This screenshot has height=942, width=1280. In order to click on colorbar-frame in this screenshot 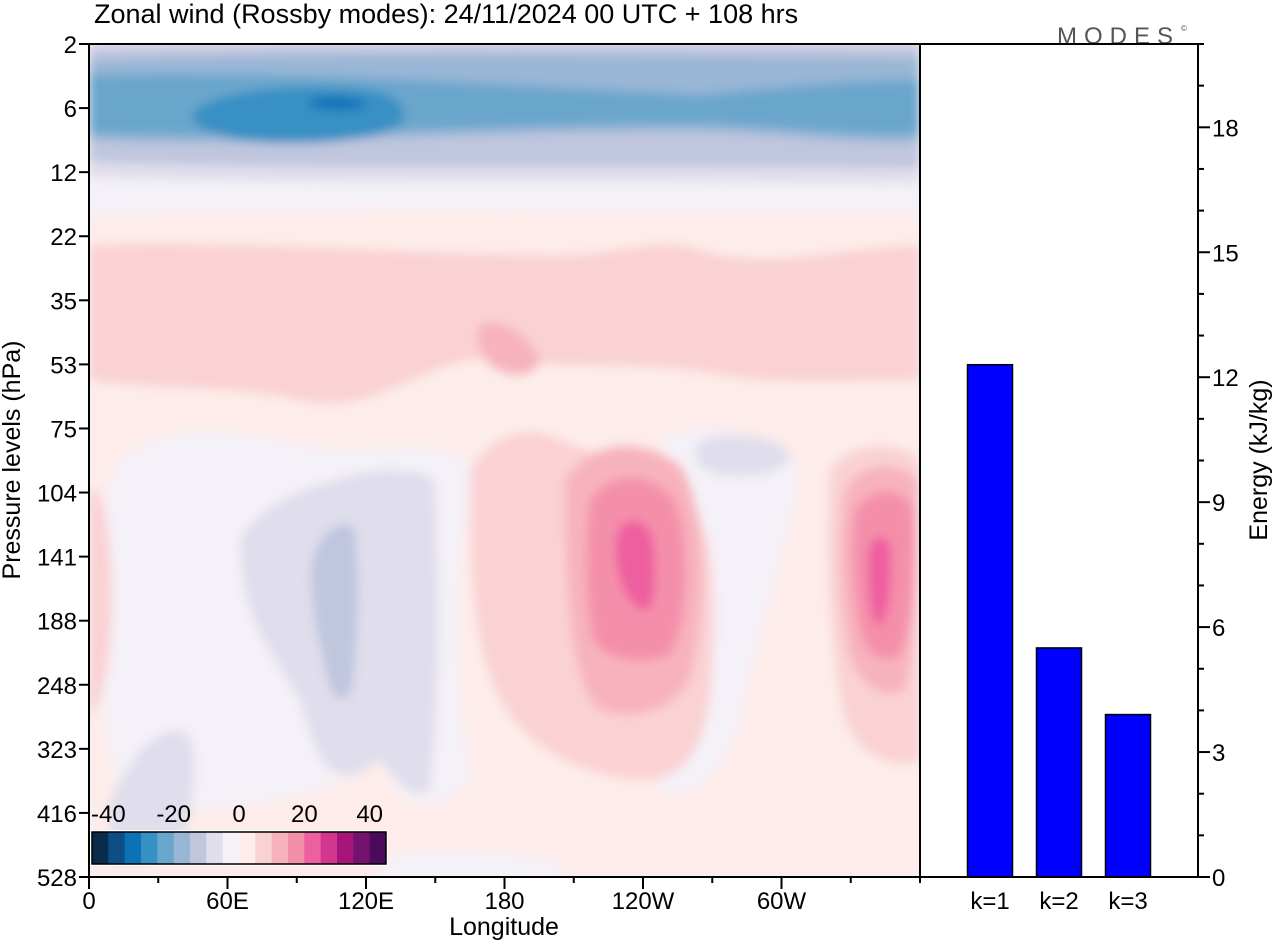, I will do `click(239, 848)`.